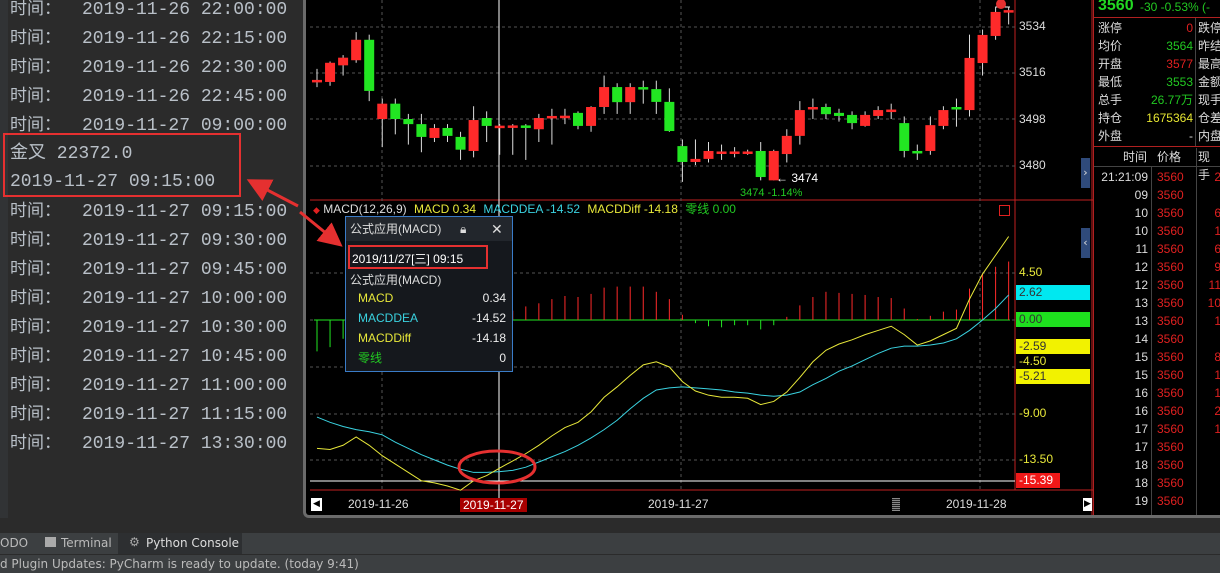 The width and height of the screenshot is (1220, 573). I want to click on nav-left-tab: ‹, so click(1085, 243).